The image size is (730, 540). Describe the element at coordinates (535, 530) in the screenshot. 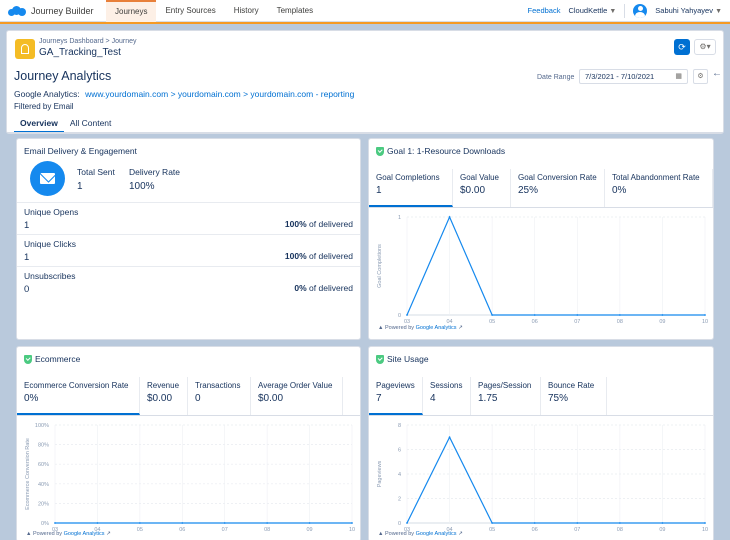

I see `x-tick-label: 06` at that location.